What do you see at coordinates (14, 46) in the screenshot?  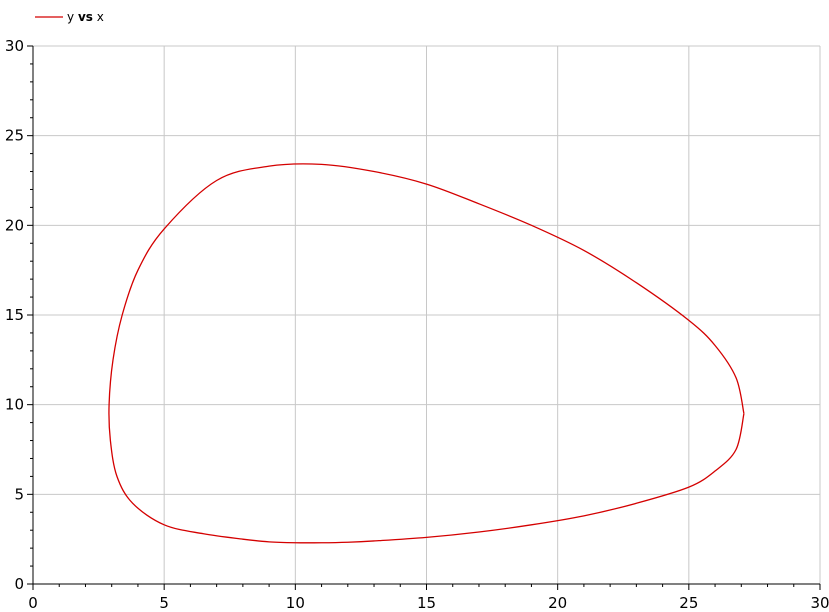 I see `y-tick-label: 30` at bounding box center [14, 46].